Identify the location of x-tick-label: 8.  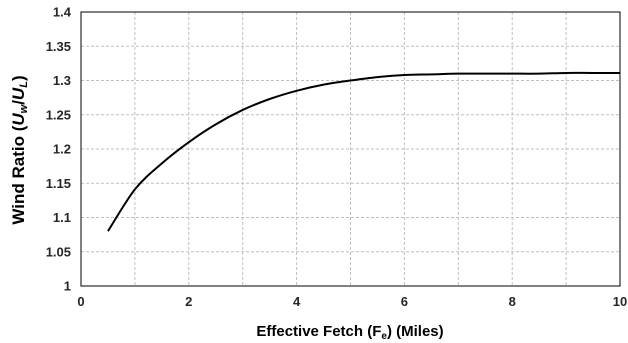
(512, 301).